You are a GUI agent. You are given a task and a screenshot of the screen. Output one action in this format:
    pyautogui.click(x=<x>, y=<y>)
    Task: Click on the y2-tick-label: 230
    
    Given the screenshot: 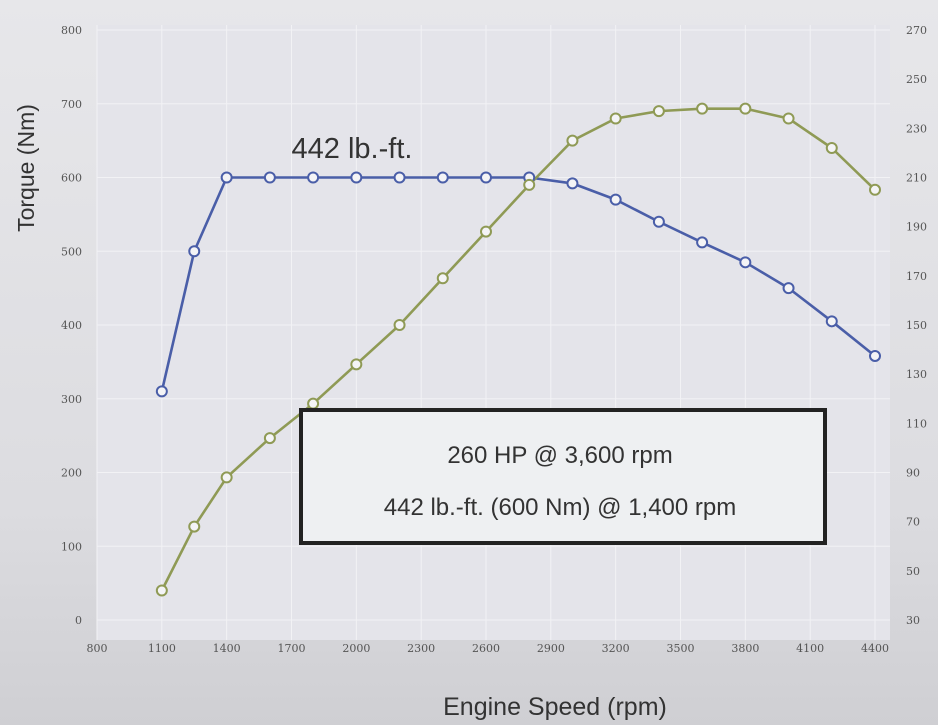 What is the action you would take?
    pyautogui.click(x=916, y=128)
    